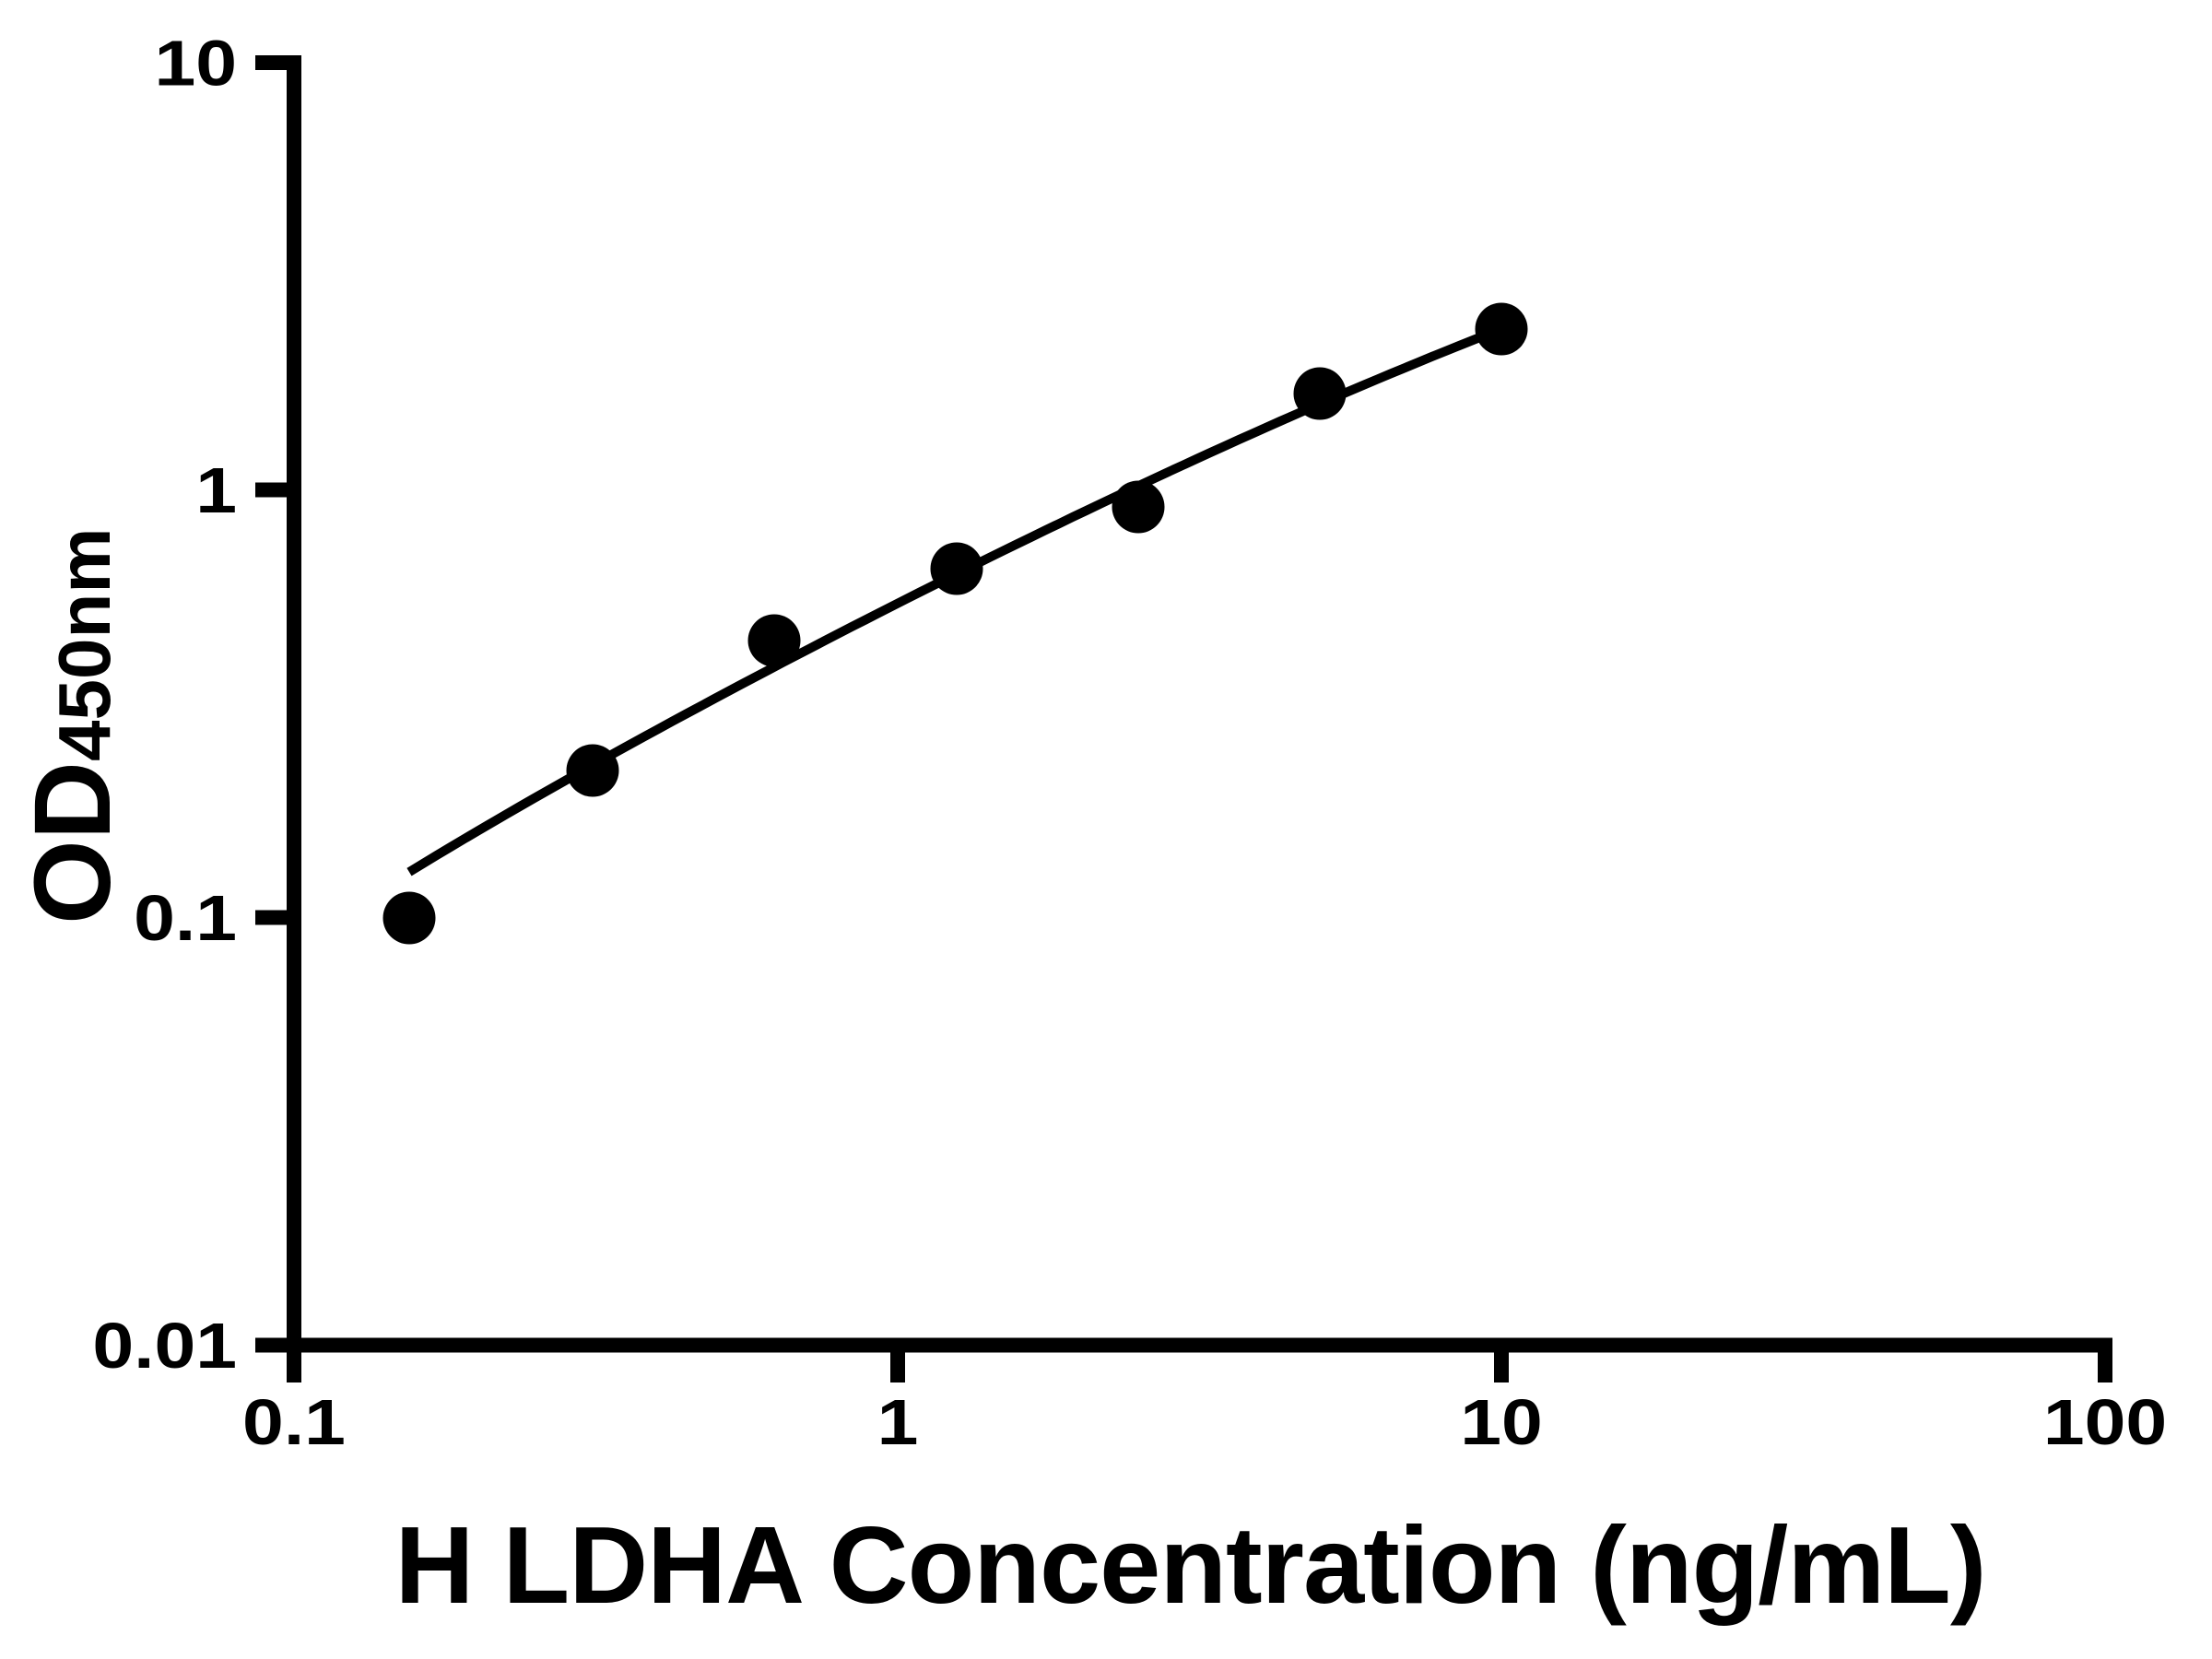  What do you see at coordinates (1190, 1565) in the screenshot?
I see `svg-text: H LDHA Concentration (ng/mL)` at bounding box center [1190, 1565].